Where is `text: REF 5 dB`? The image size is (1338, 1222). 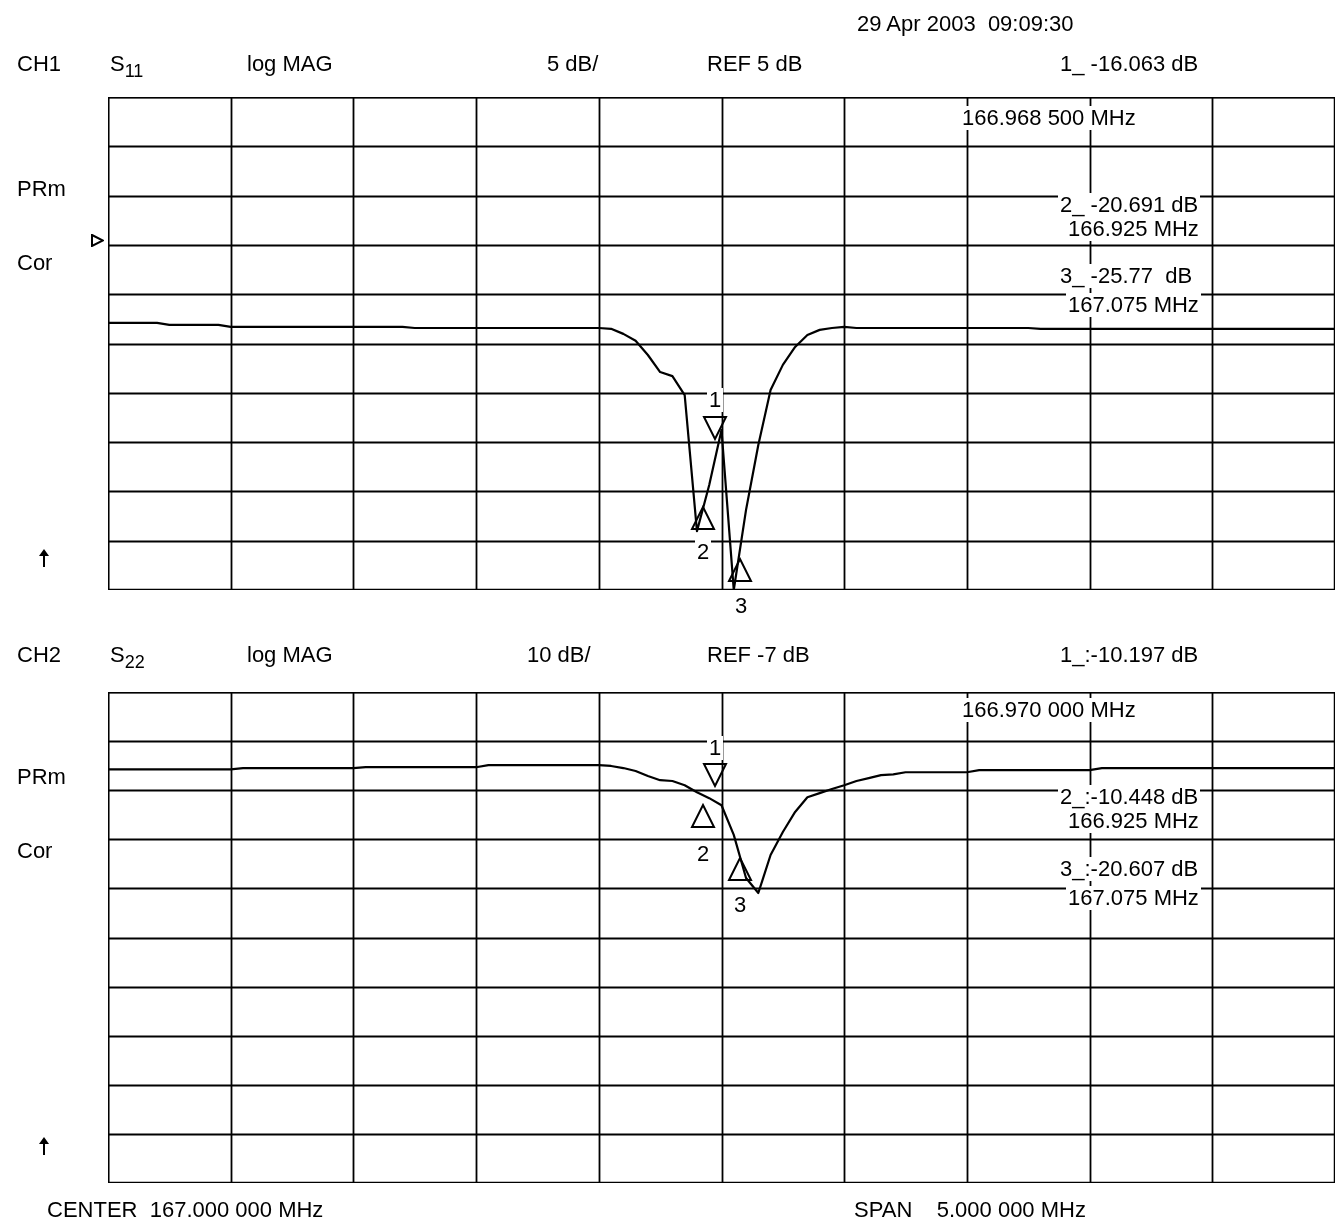 text: REF 5 dB is located at coordinates (755, 63).